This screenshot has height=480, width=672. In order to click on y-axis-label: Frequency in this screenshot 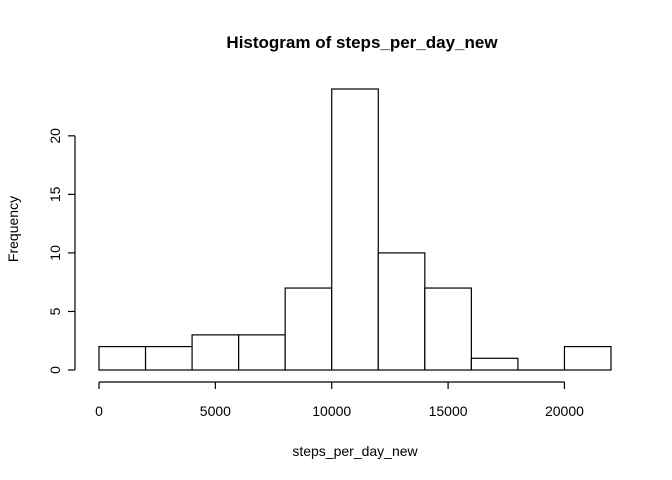, I will do `click(13, 229)`.